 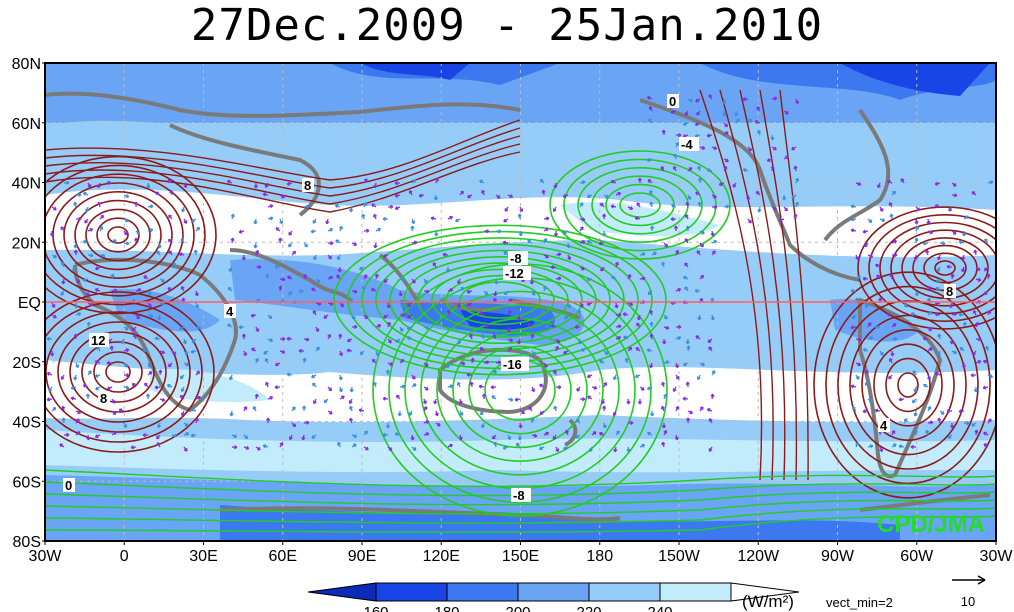 I want to click on contour-label: 4, so click(x=884, y=425).